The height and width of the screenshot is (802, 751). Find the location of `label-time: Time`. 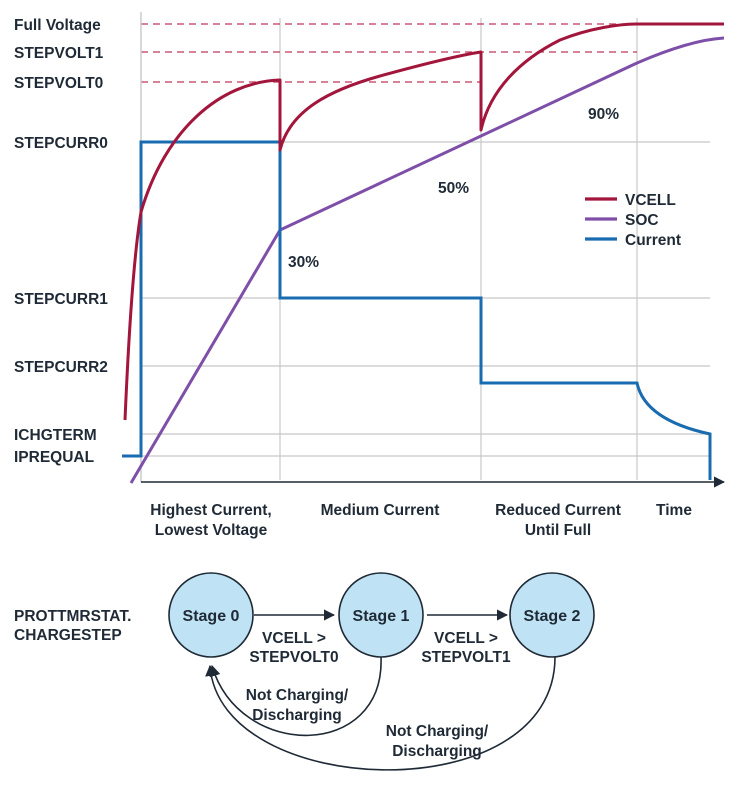

label-time: Time is located at coordinates (674, 510).